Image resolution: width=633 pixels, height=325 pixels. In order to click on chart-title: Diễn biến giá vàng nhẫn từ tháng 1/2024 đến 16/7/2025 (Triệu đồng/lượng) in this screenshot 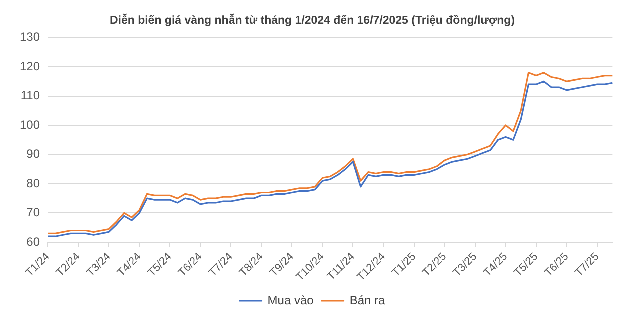, I will do `click(313, 20)`.